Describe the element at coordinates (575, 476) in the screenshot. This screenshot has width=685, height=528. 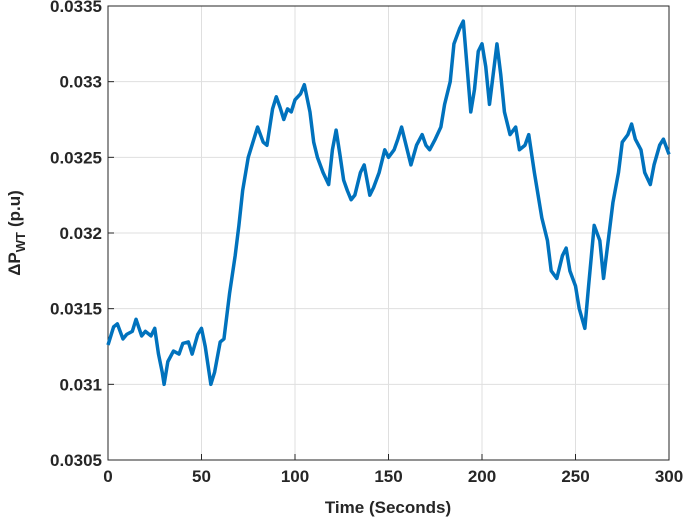
I see `x-tick-label: 250` at that location.